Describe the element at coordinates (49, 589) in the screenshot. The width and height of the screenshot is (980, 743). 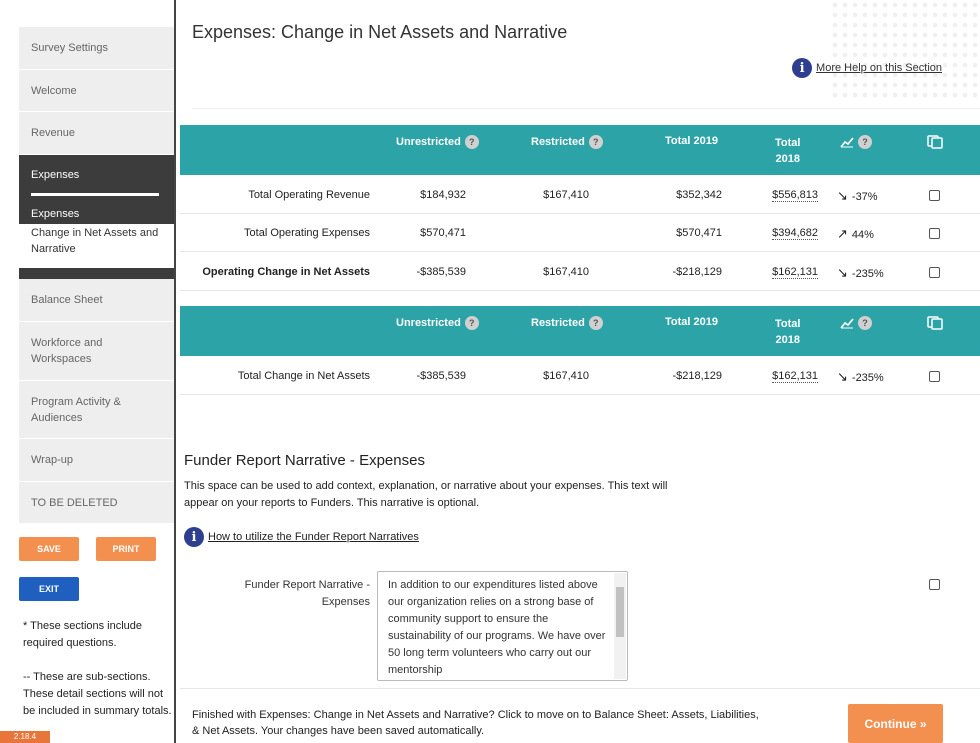
I see `exit-button: EXIT` at that location.